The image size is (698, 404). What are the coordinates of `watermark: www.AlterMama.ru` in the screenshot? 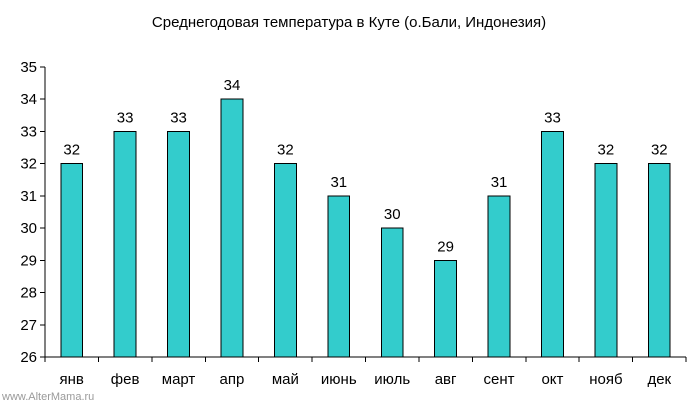 It's located at (47, 397).